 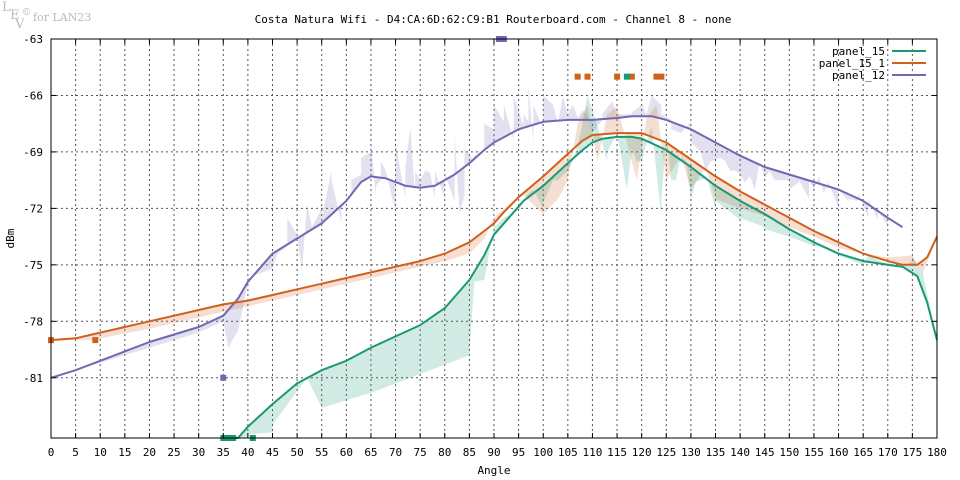 What do you see at coordinates (33, 265) in the screenshot?
I see `y-tick-label: -75` at bounding box center [33, 265].